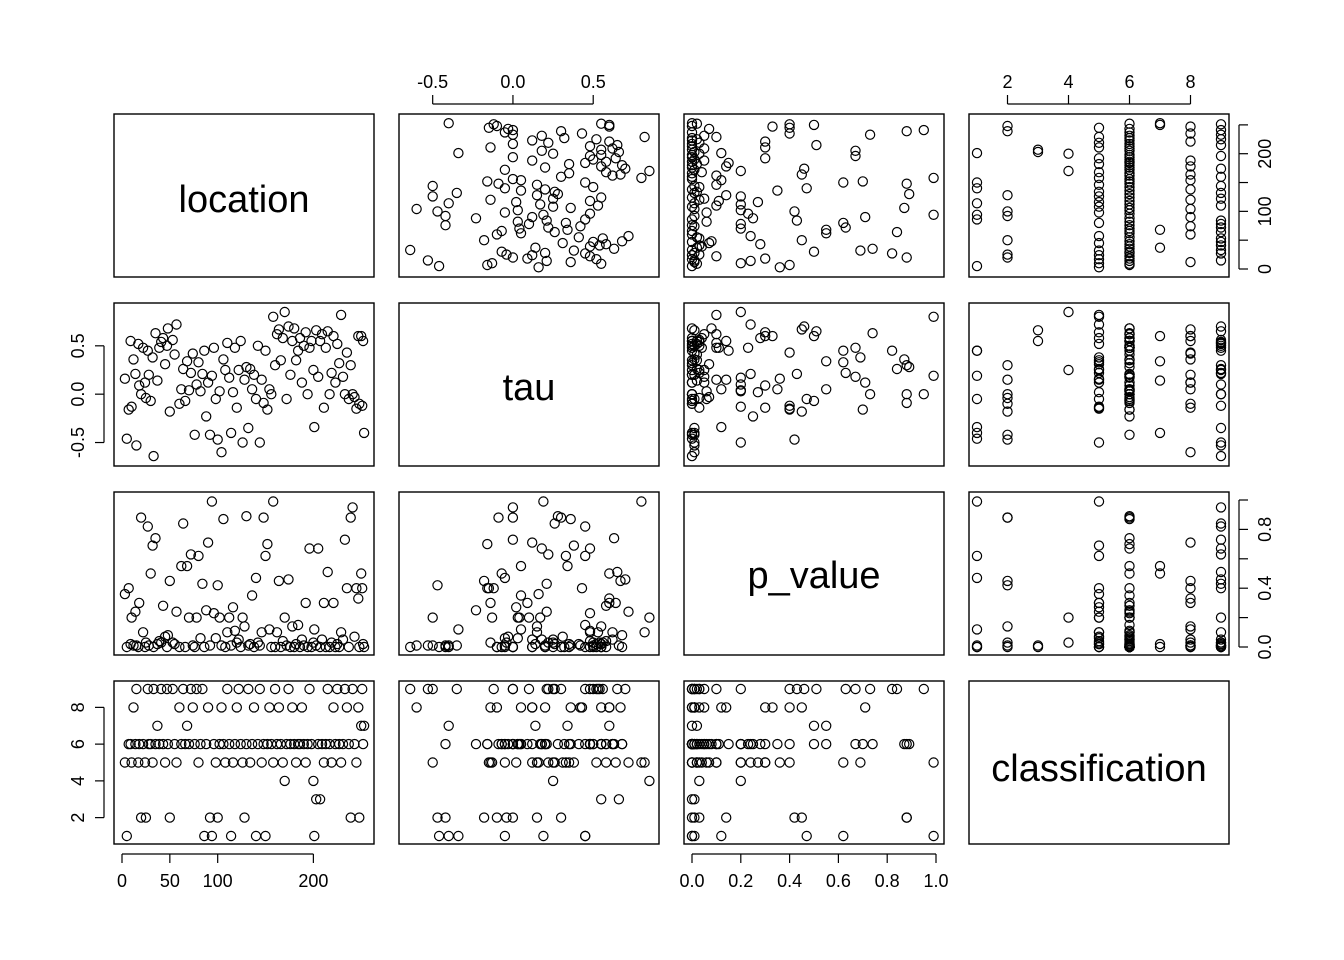 The width and height of the screenshot is (1344, 960). I want to click on panel-p_value-vs-classification, so click(1099, 573).